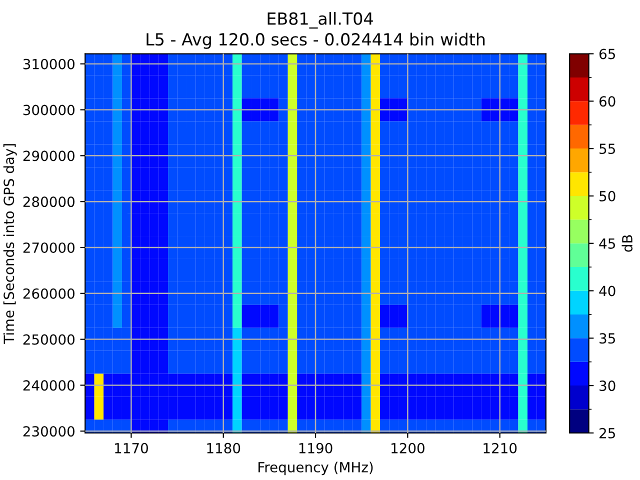 The height and width of the screenshot is (480, 640). I want to click on y-tick-label: 230000, so click(48, 431).